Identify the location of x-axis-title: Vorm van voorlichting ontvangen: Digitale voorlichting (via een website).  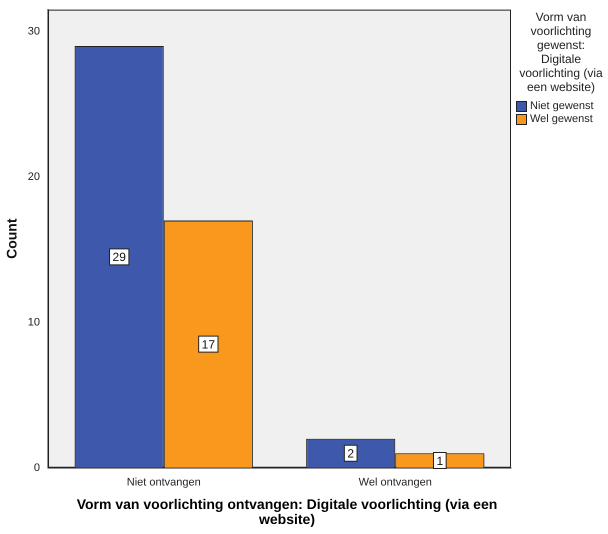
(287, 511).